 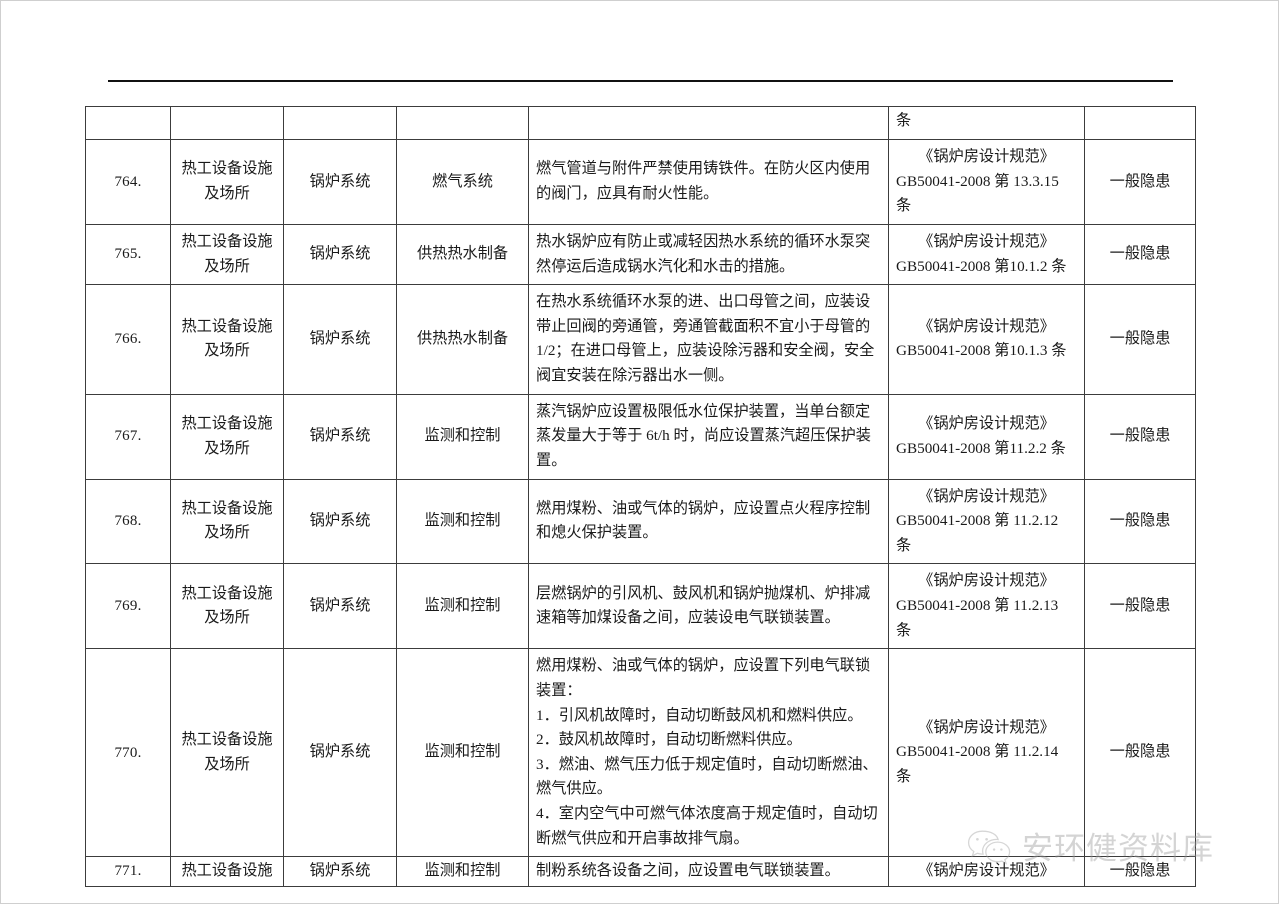 What do you see at coordinates (227, 123) in the screenshot?
I see `cell-category` at bounding box center [227, 123].